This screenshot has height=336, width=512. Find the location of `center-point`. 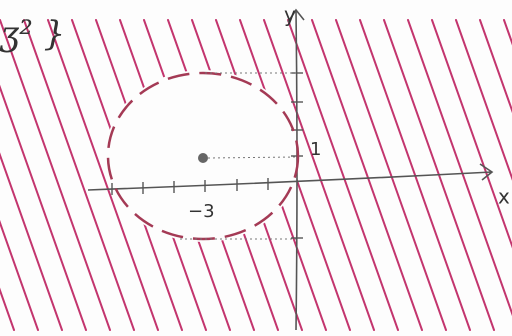

center-point is located at coordinates (203, 158).